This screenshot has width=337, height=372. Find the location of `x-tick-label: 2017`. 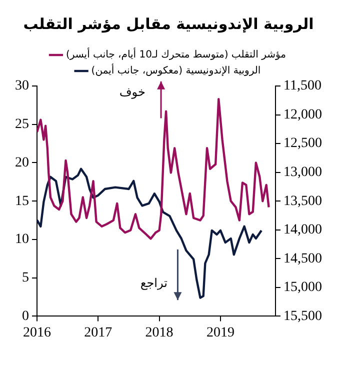

x-tick-label: 2017 is located at coordinates (98, 332).